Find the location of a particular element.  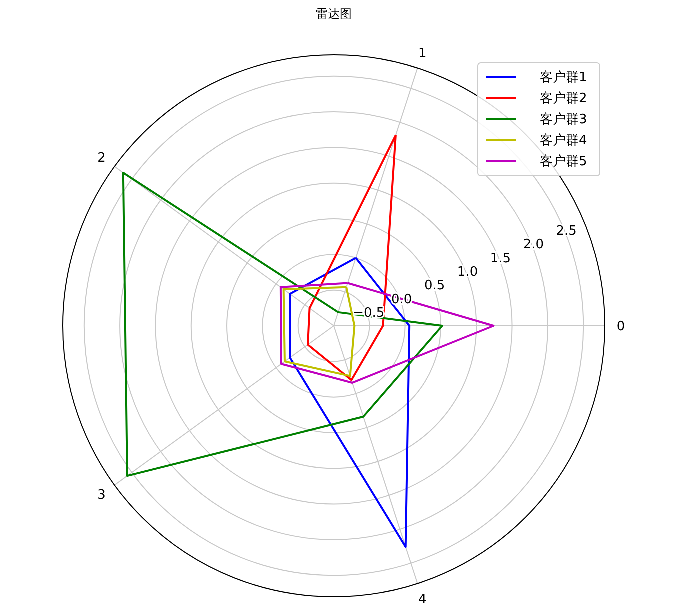

y-tick-label: 2.5 is located at coordinates (566, 232).